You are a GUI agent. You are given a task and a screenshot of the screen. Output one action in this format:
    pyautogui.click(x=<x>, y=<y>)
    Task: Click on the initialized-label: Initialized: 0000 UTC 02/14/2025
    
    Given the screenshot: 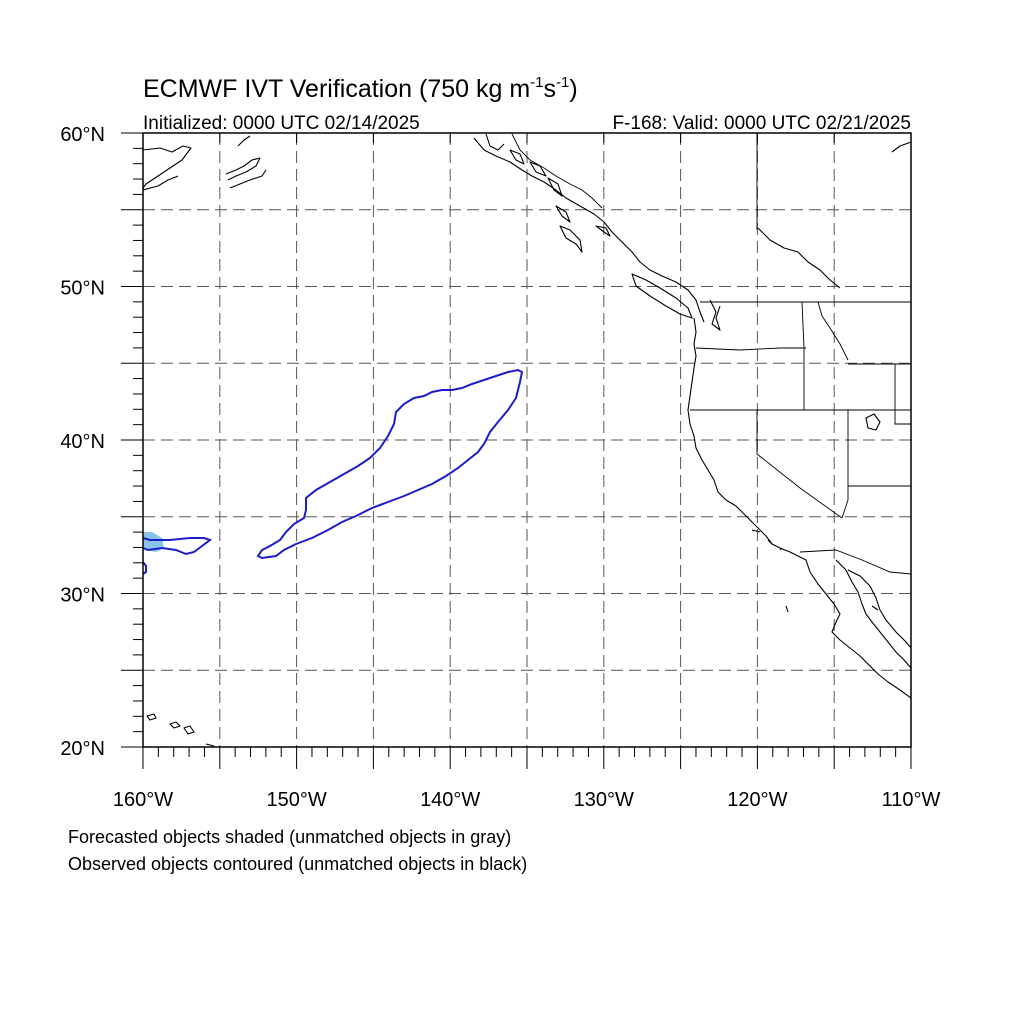 What is the action you would take?
    pyautogui.click(x=281, y=123)
    